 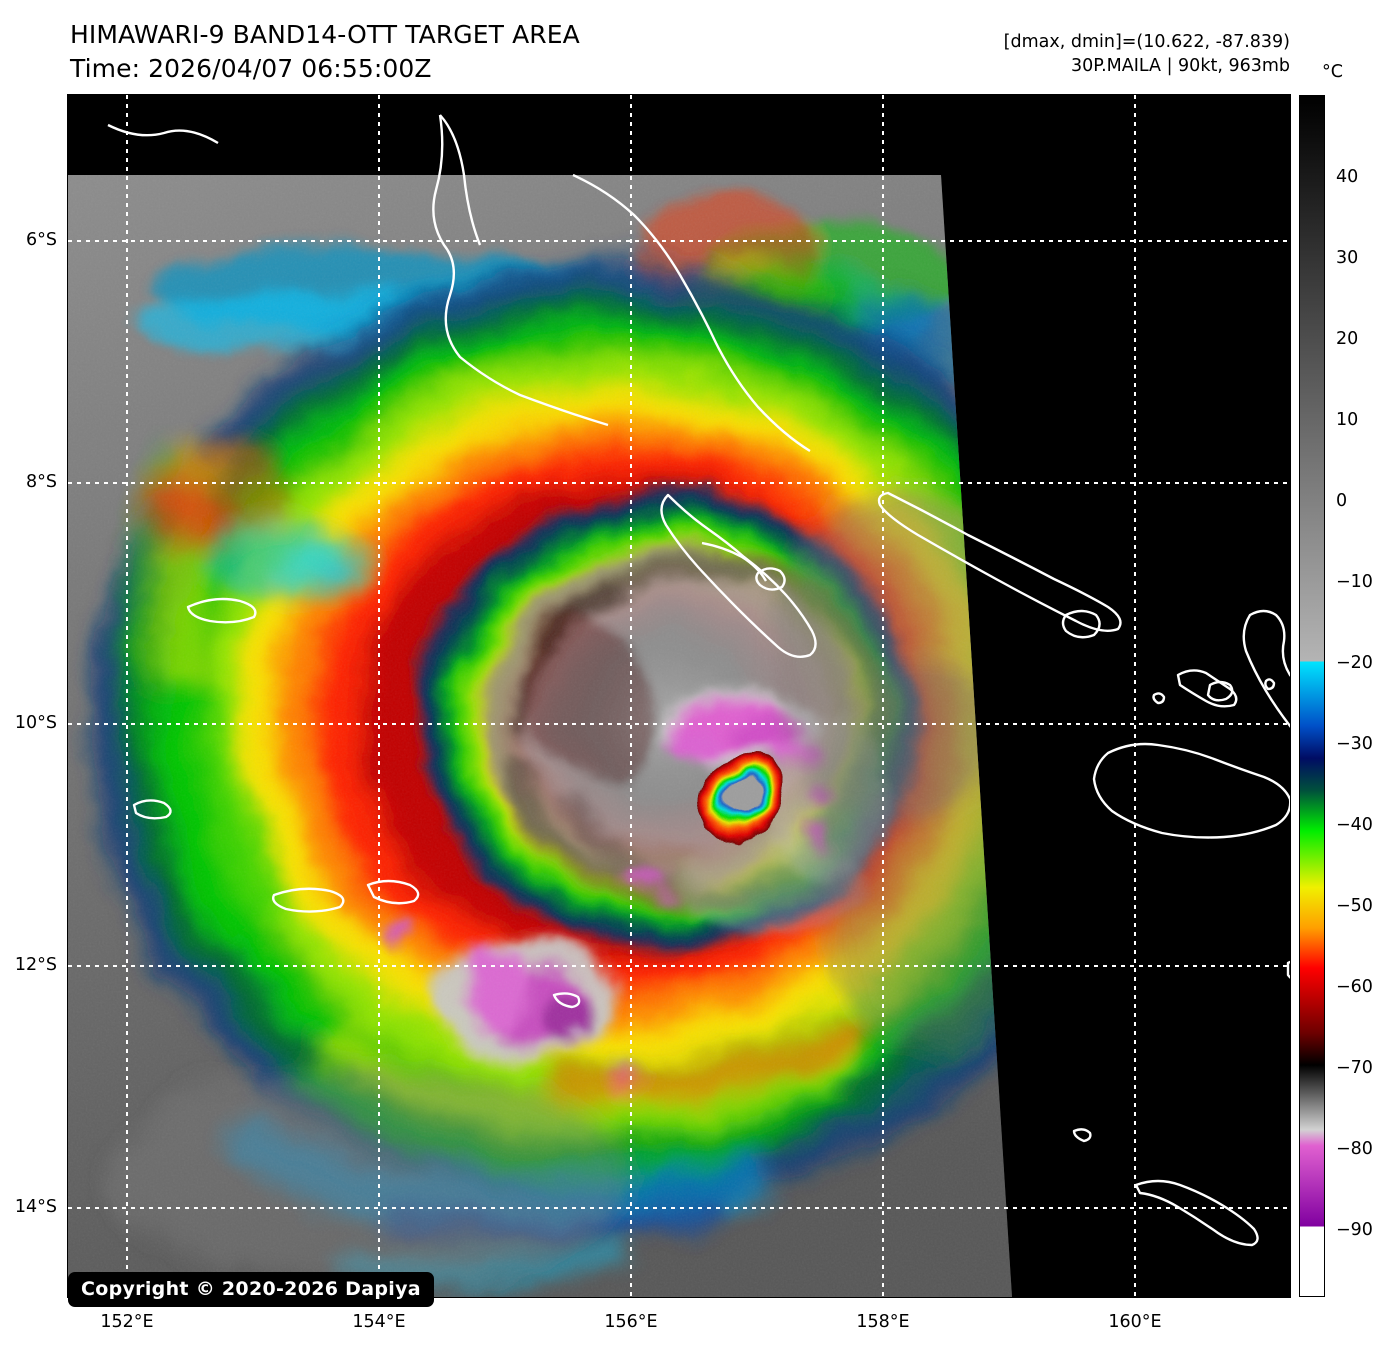 I want to click on cbar-tick-m10: −10, so click(x=1354, y=582).